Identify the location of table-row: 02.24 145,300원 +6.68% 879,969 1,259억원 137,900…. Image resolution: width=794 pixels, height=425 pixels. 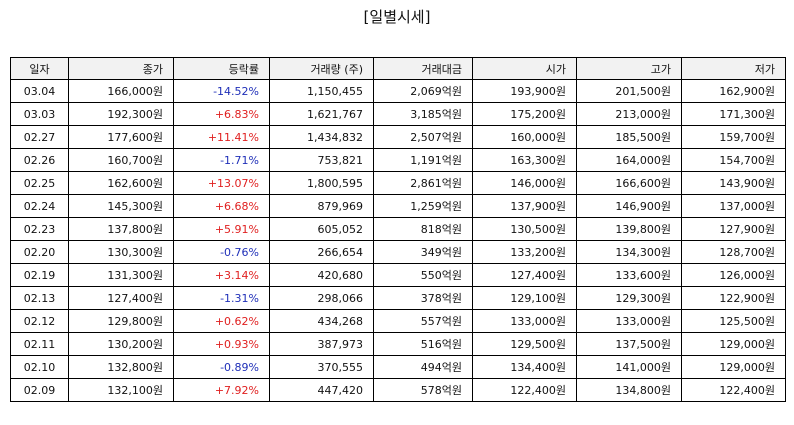
(398, 206).